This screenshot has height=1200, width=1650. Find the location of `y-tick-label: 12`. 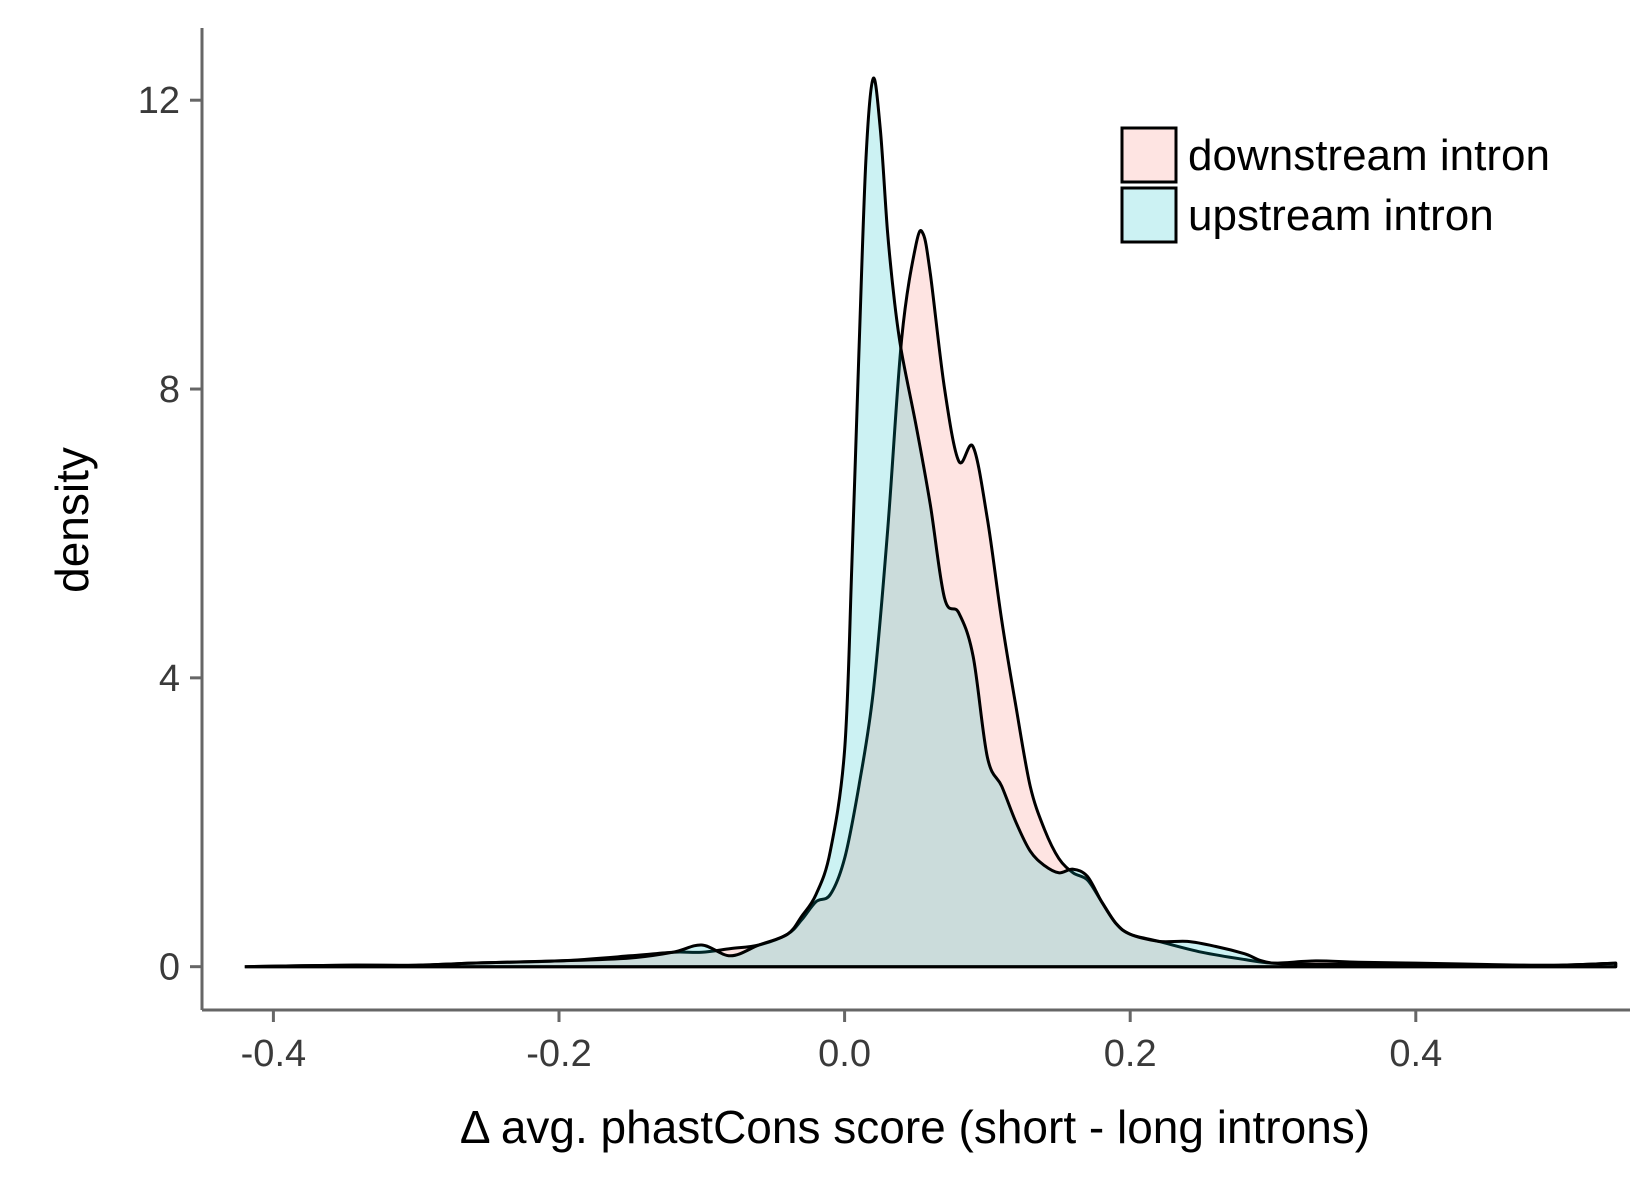

y-tick-label: 12 is located at coordinates (159, 101).